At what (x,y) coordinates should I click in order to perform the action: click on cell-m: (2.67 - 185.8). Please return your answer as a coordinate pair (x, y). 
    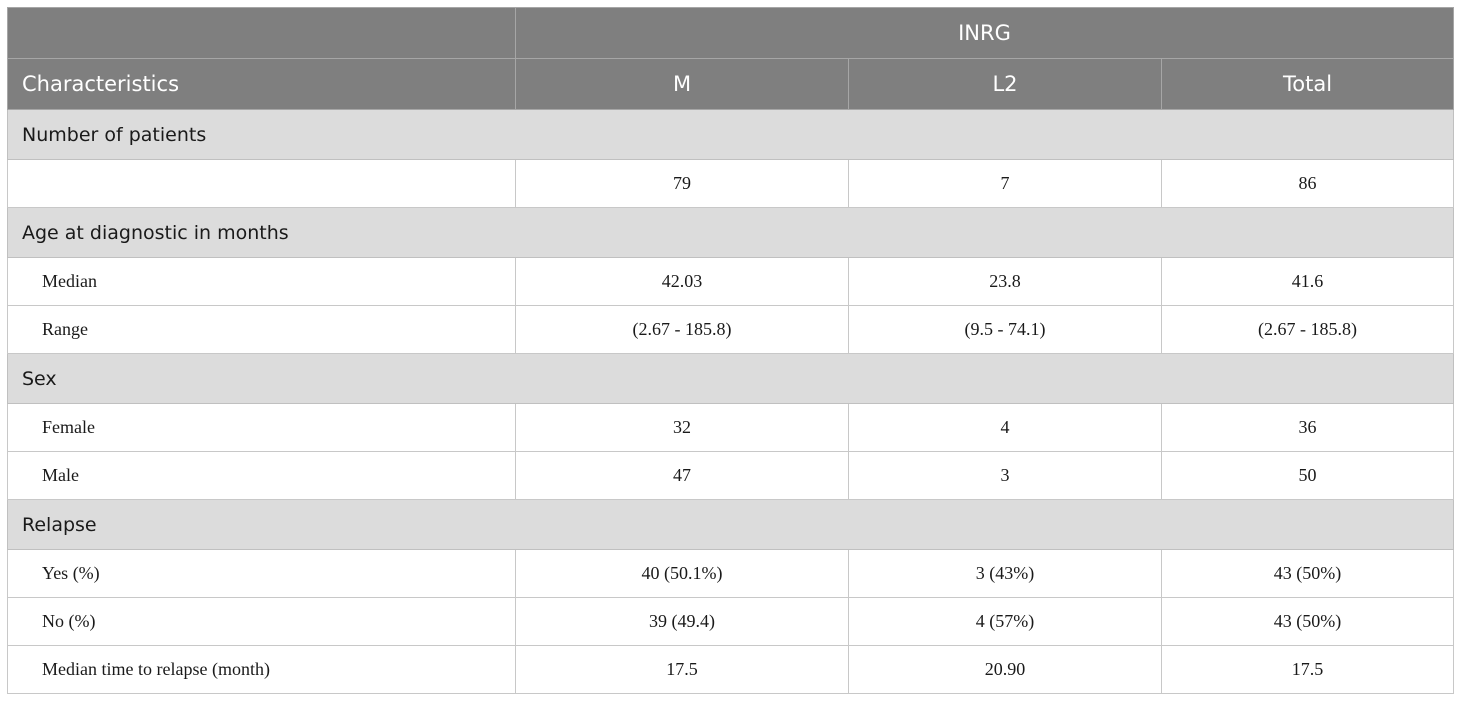
    Looking at the image, I should click on (682, 329).